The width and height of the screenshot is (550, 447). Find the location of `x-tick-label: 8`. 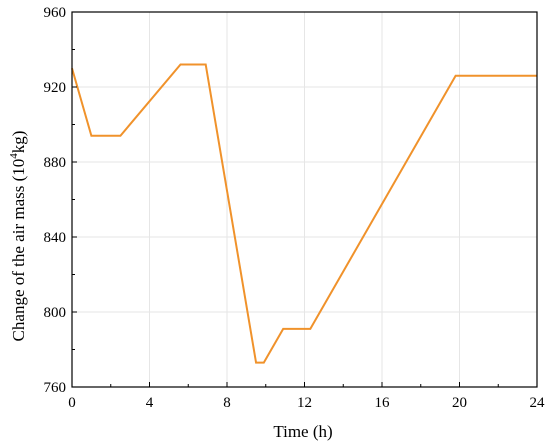

x-tick-label: 8 is located at coordinates (227, 403).